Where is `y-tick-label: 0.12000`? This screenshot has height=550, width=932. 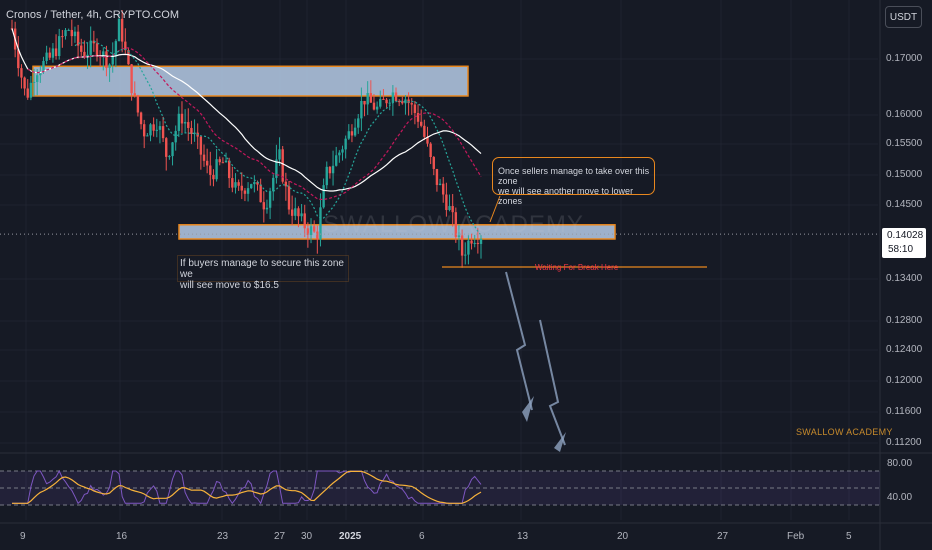 y-tick-label: 0.12000 is located at coordinates (904, 380).